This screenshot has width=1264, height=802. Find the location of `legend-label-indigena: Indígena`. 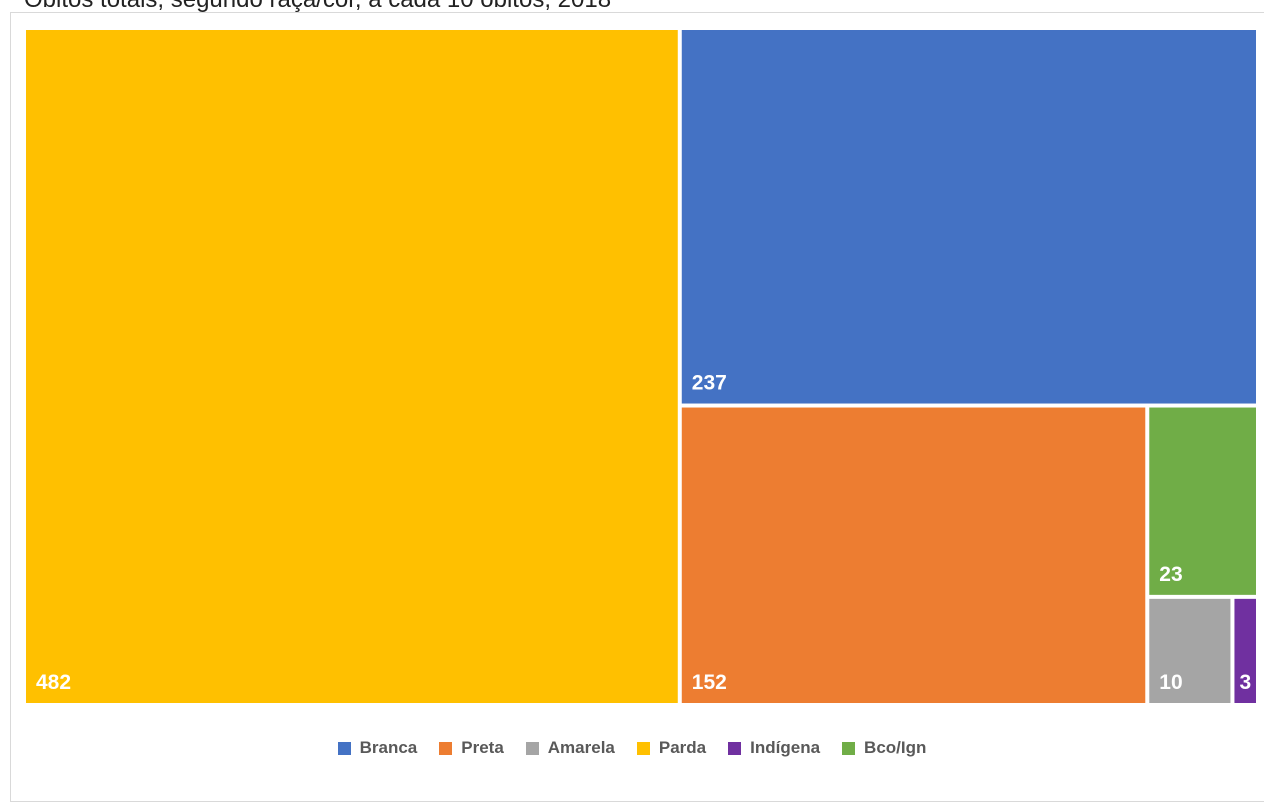

legend-label-indigena: Indígena is located at coordinates (785, 747).